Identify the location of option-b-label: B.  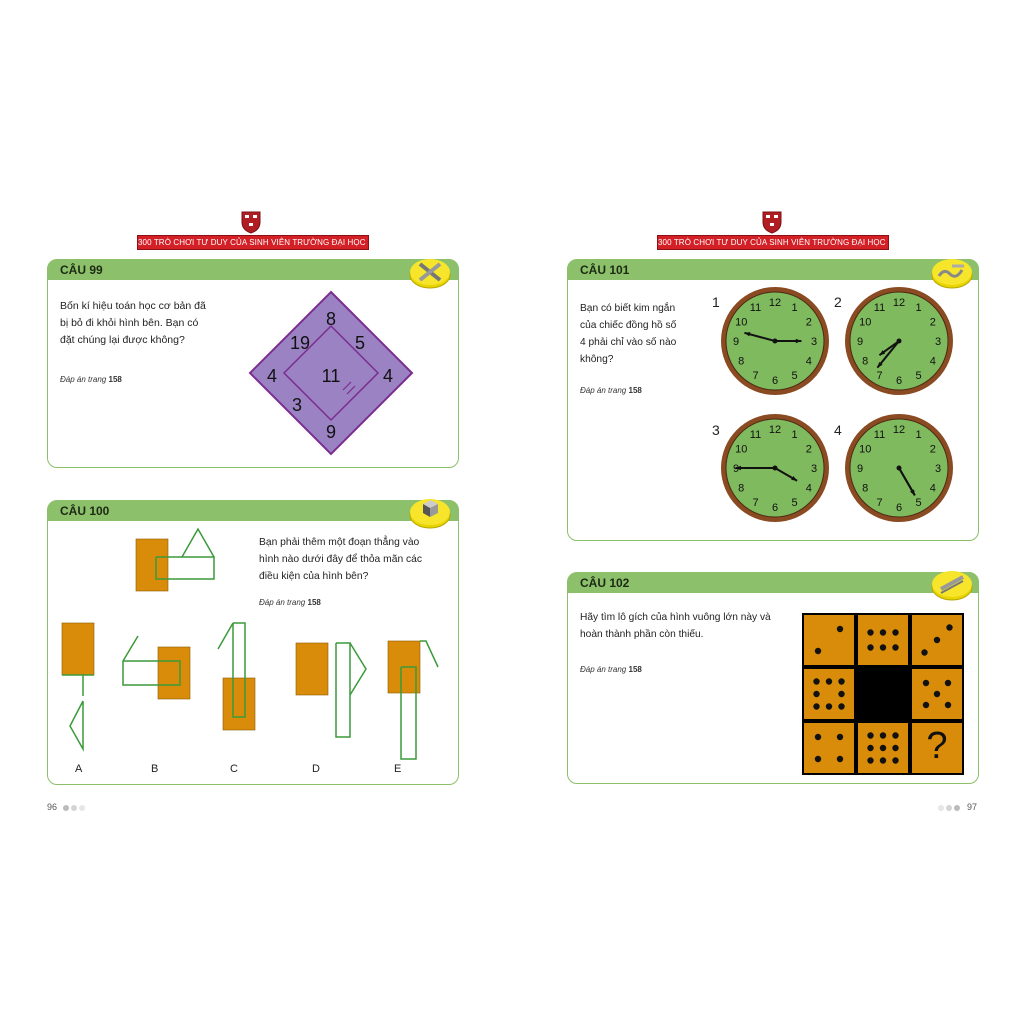
(155, 769).